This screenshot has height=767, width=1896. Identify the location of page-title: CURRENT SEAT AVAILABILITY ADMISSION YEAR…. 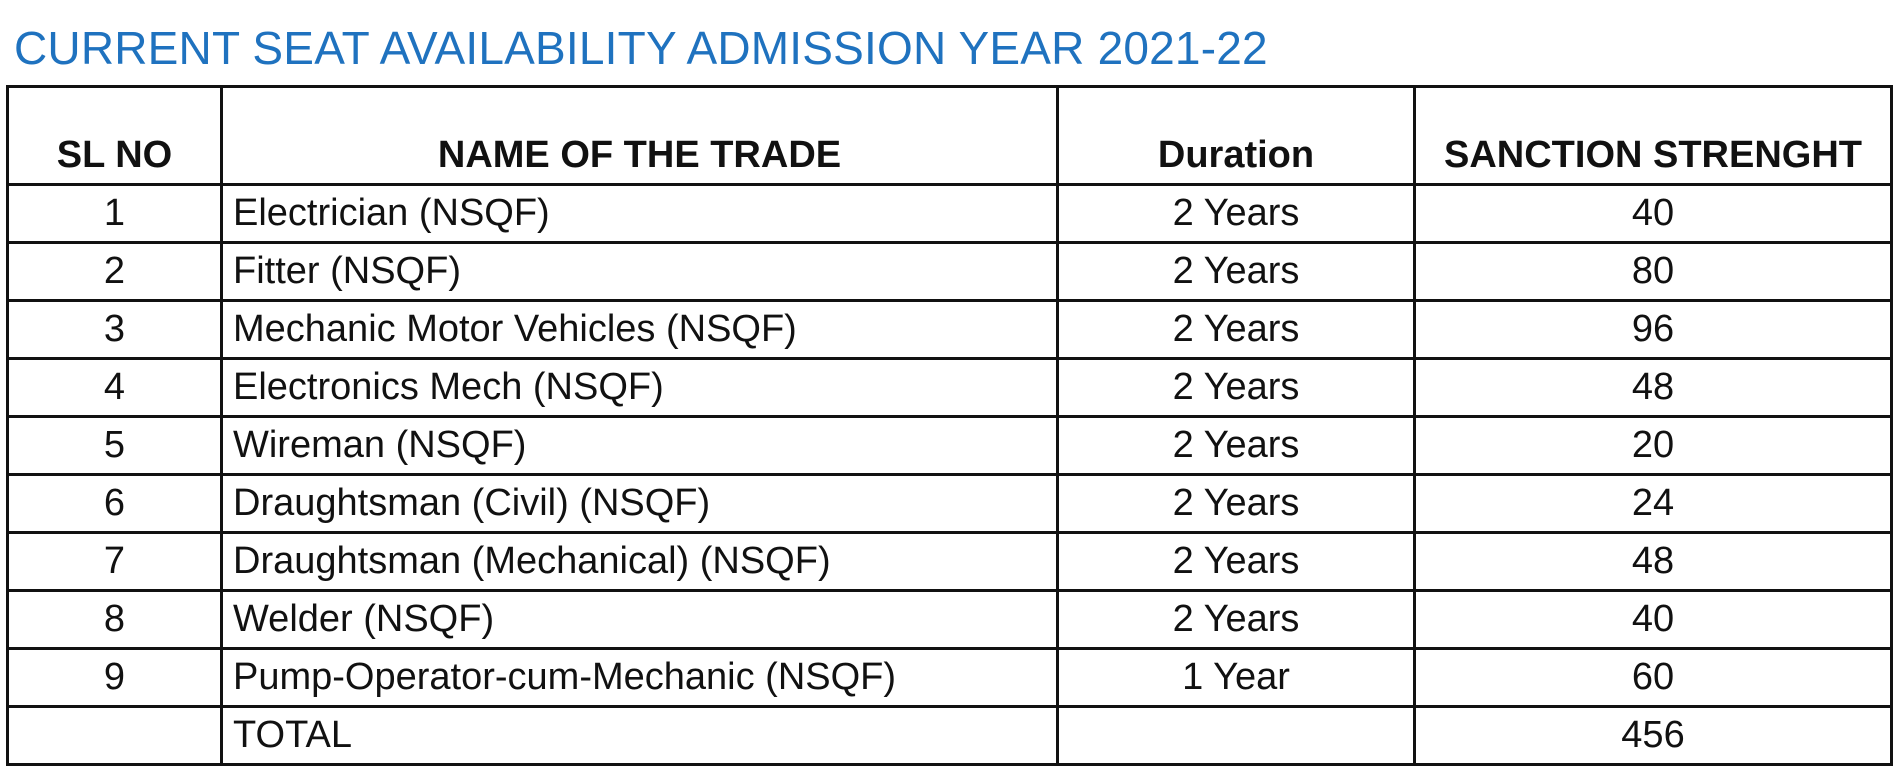
(641, 48).